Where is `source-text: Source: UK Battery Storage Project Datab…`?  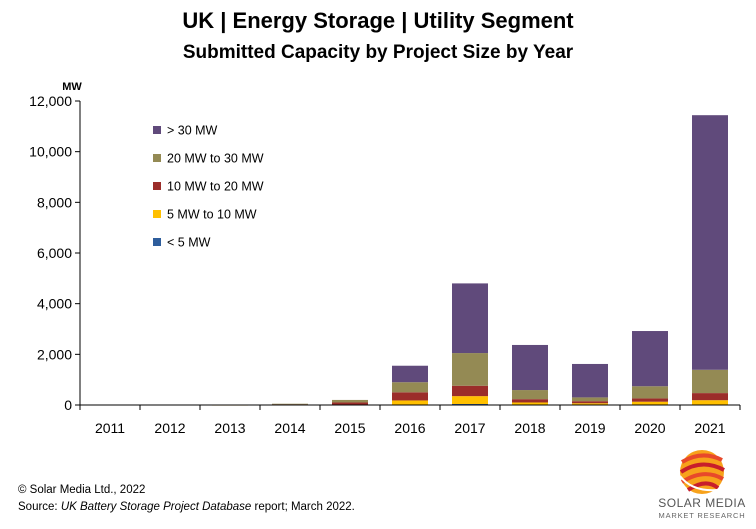 source-text: Source: UK Battery Storage Project Datab… is located at coordinates (186, 507).